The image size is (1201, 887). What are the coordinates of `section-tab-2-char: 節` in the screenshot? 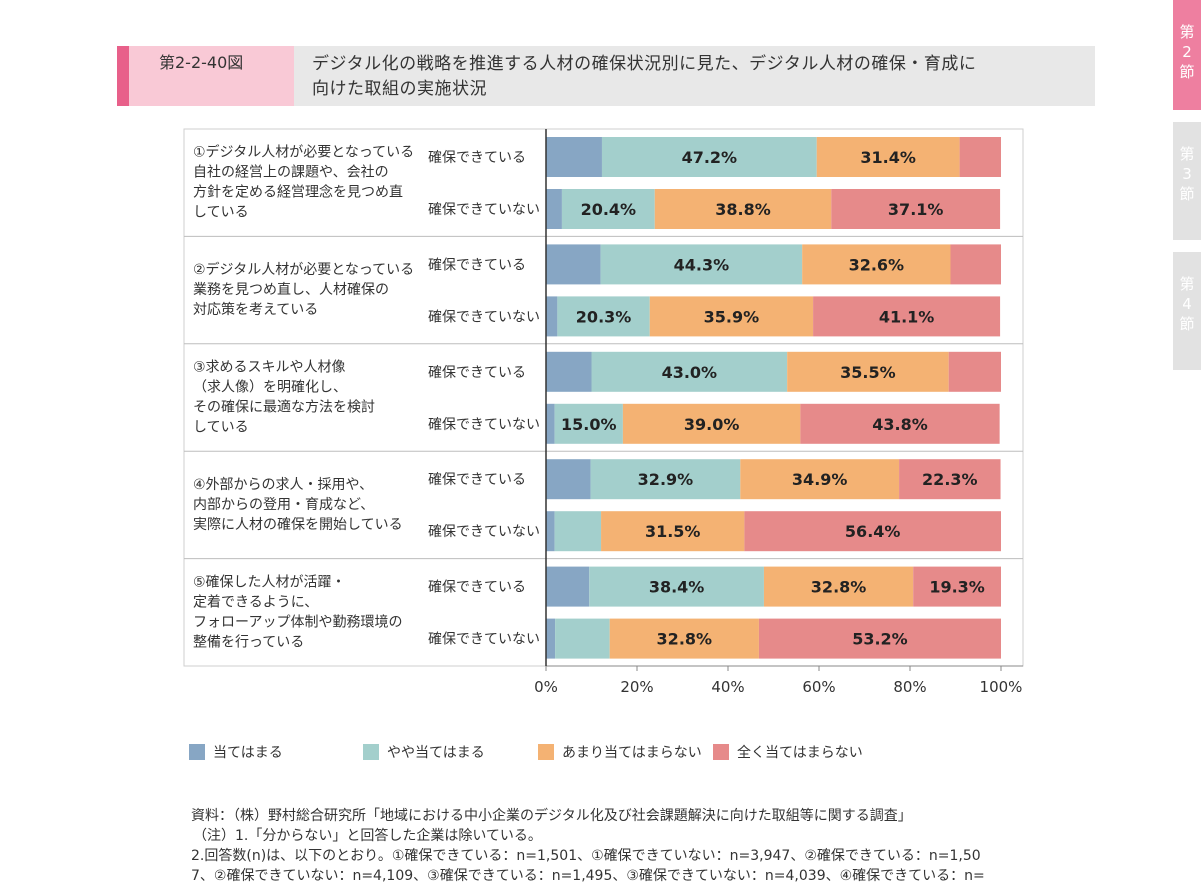 It's located at (1187, 72).